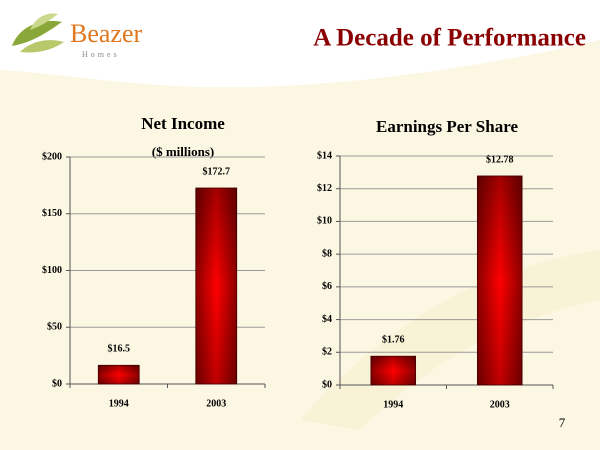  I want to click on chart-title: Net Income, so click(183, 123).